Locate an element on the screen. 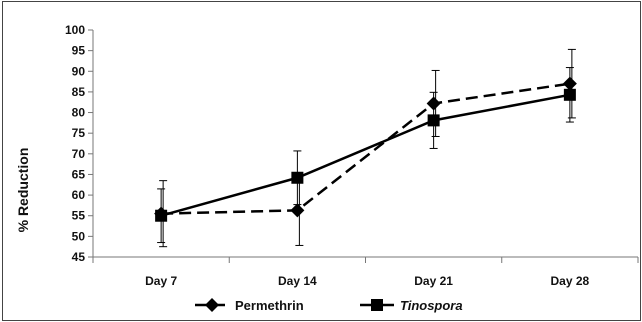 The width and height of the screenshot is (642, 322). legend-label: Permethrin is located at coordinates (269, 305).